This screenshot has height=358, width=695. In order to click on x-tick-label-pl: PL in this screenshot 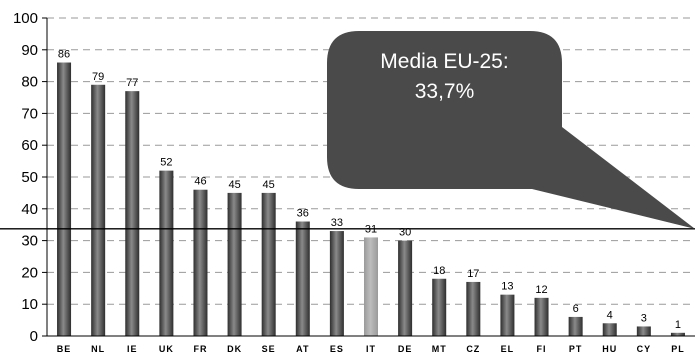, I will do `click(678, 349)`.